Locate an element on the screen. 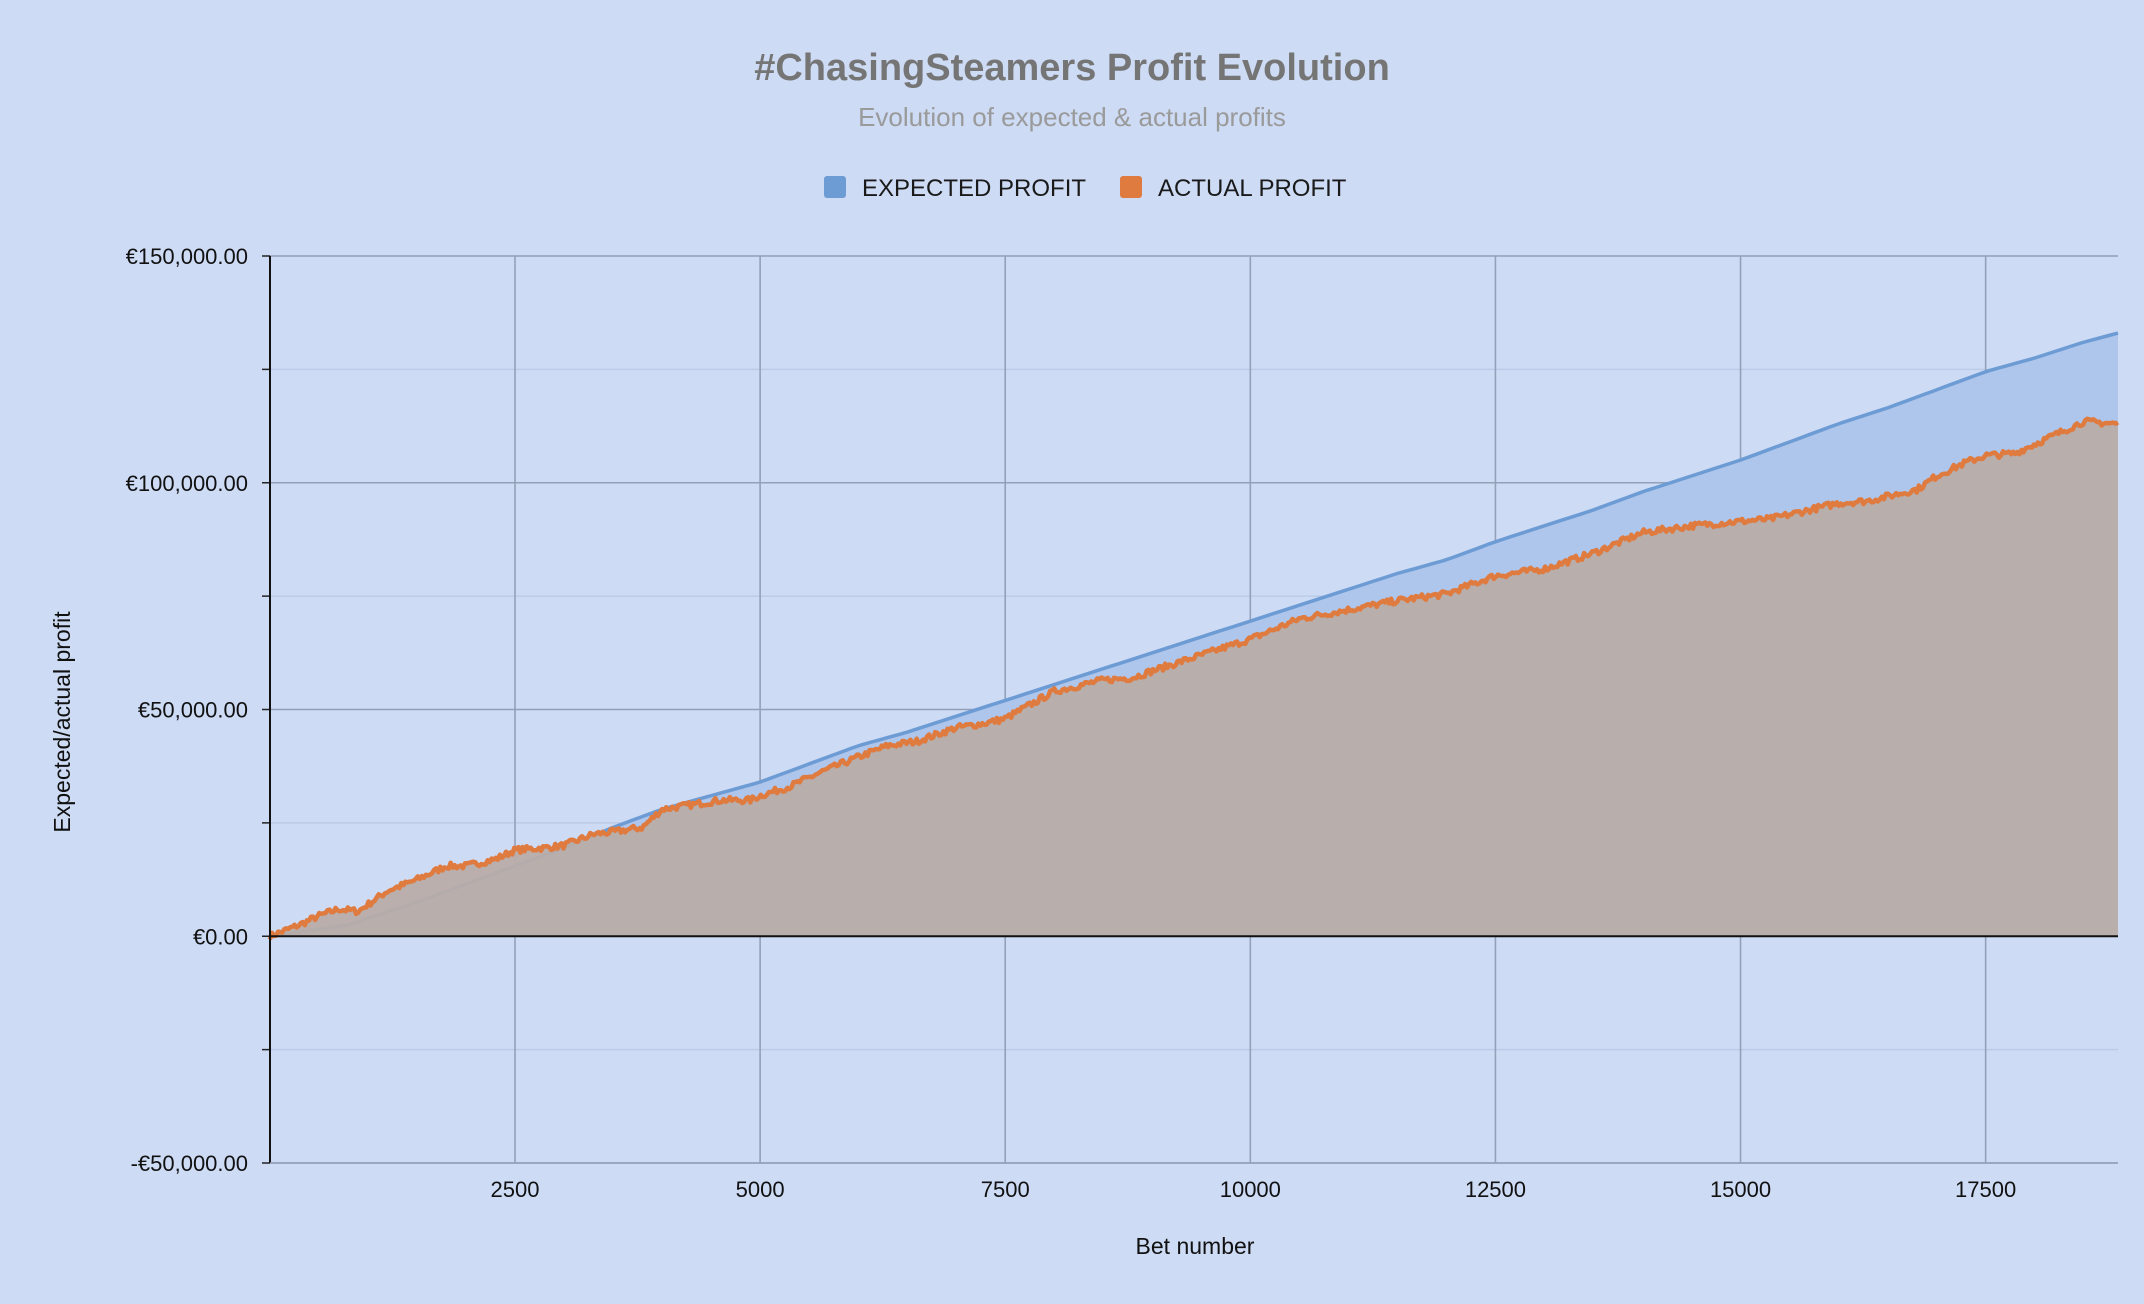  x-tick-label: 10000 is located at coordinates (1250, 1189).